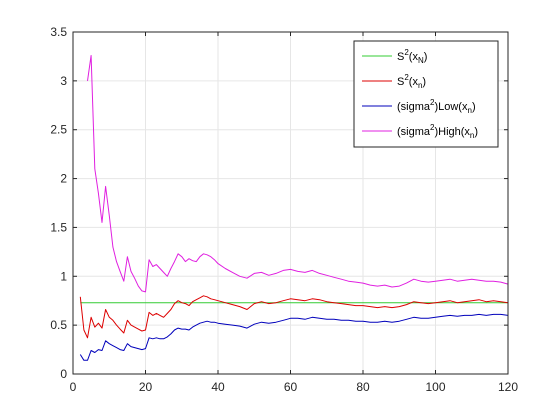 The image size is (560, 420). I want to click on y-tick-label: 0.5, so click(58, 325).